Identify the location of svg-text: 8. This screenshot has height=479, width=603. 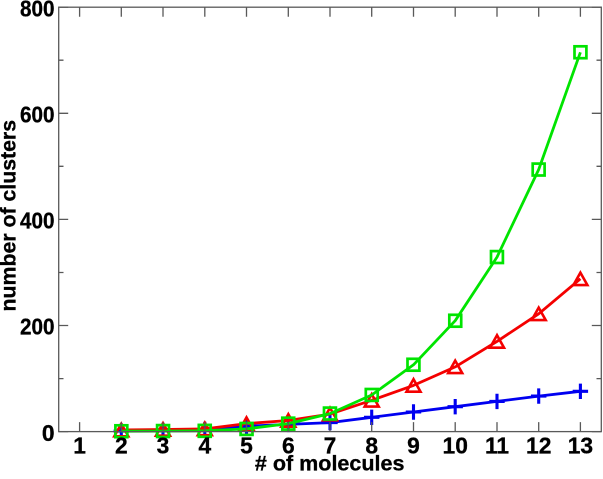
(371, 445).